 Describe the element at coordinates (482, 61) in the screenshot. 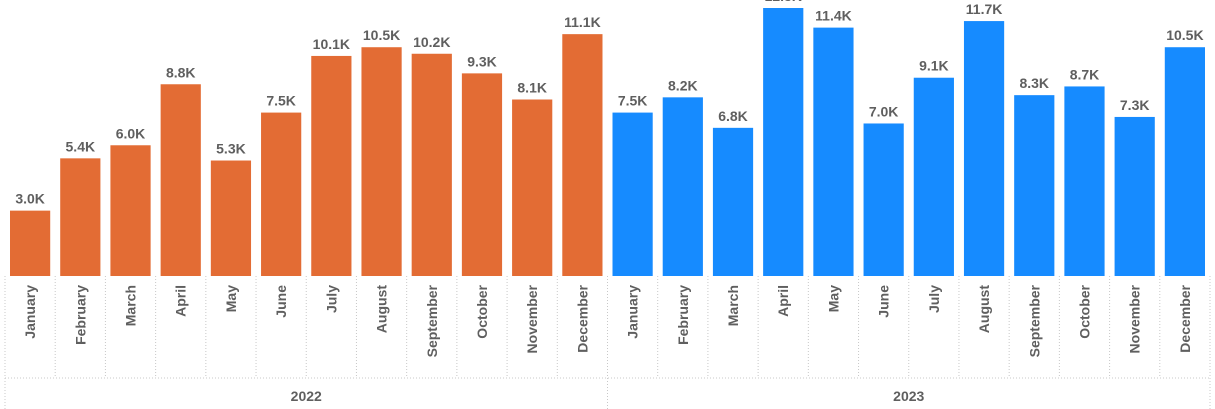

I see `value-label: 9.3K` at that location.